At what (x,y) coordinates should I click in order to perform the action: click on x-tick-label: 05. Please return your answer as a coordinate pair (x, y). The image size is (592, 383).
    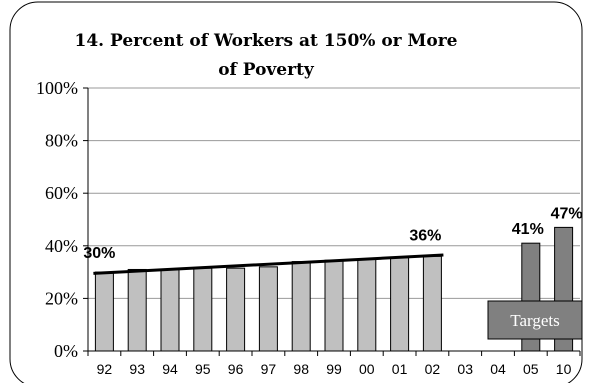
    Looking at the image, I should click on (531, 369).